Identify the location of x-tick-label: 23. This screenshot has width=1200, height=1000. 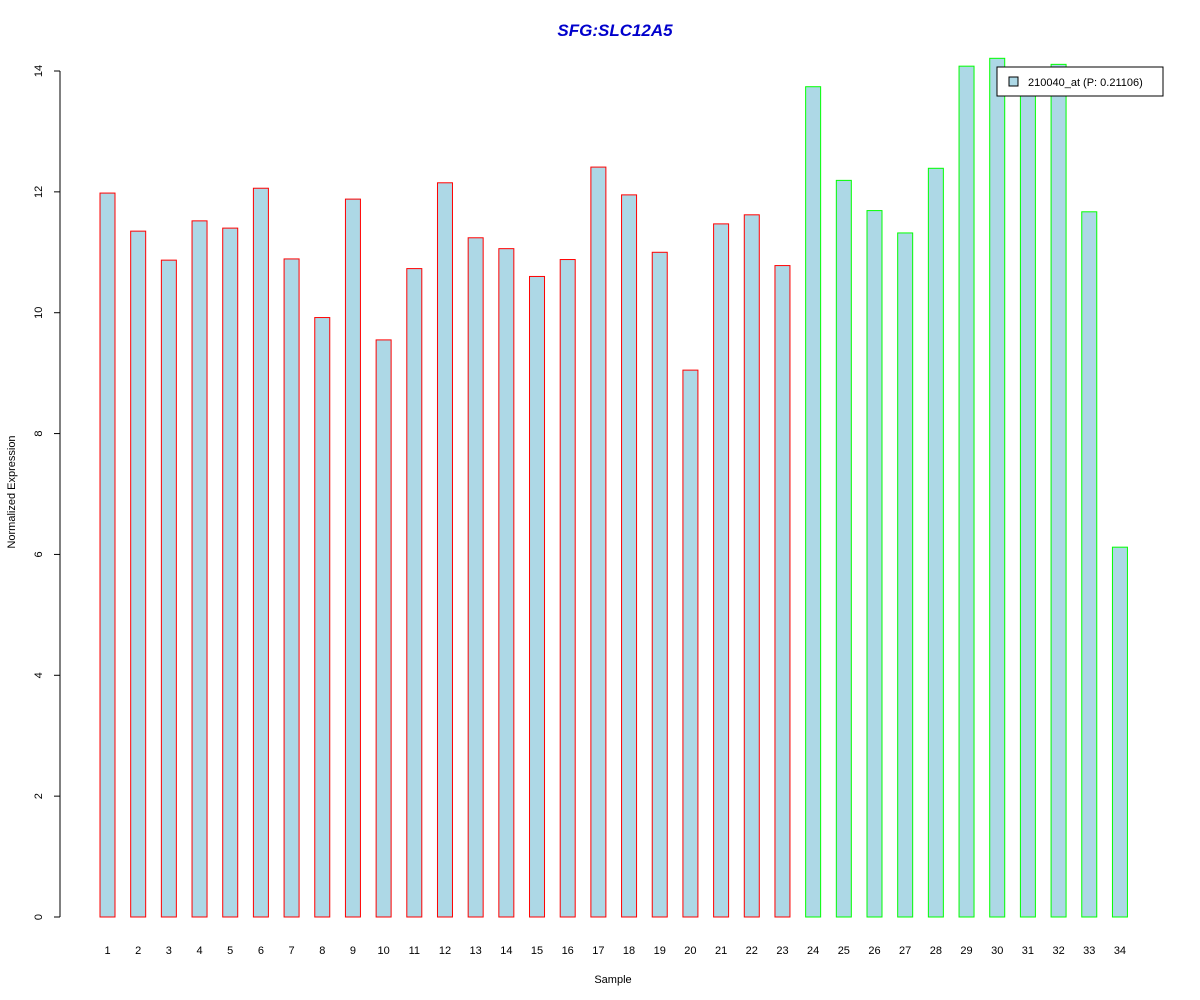
(782, 951).